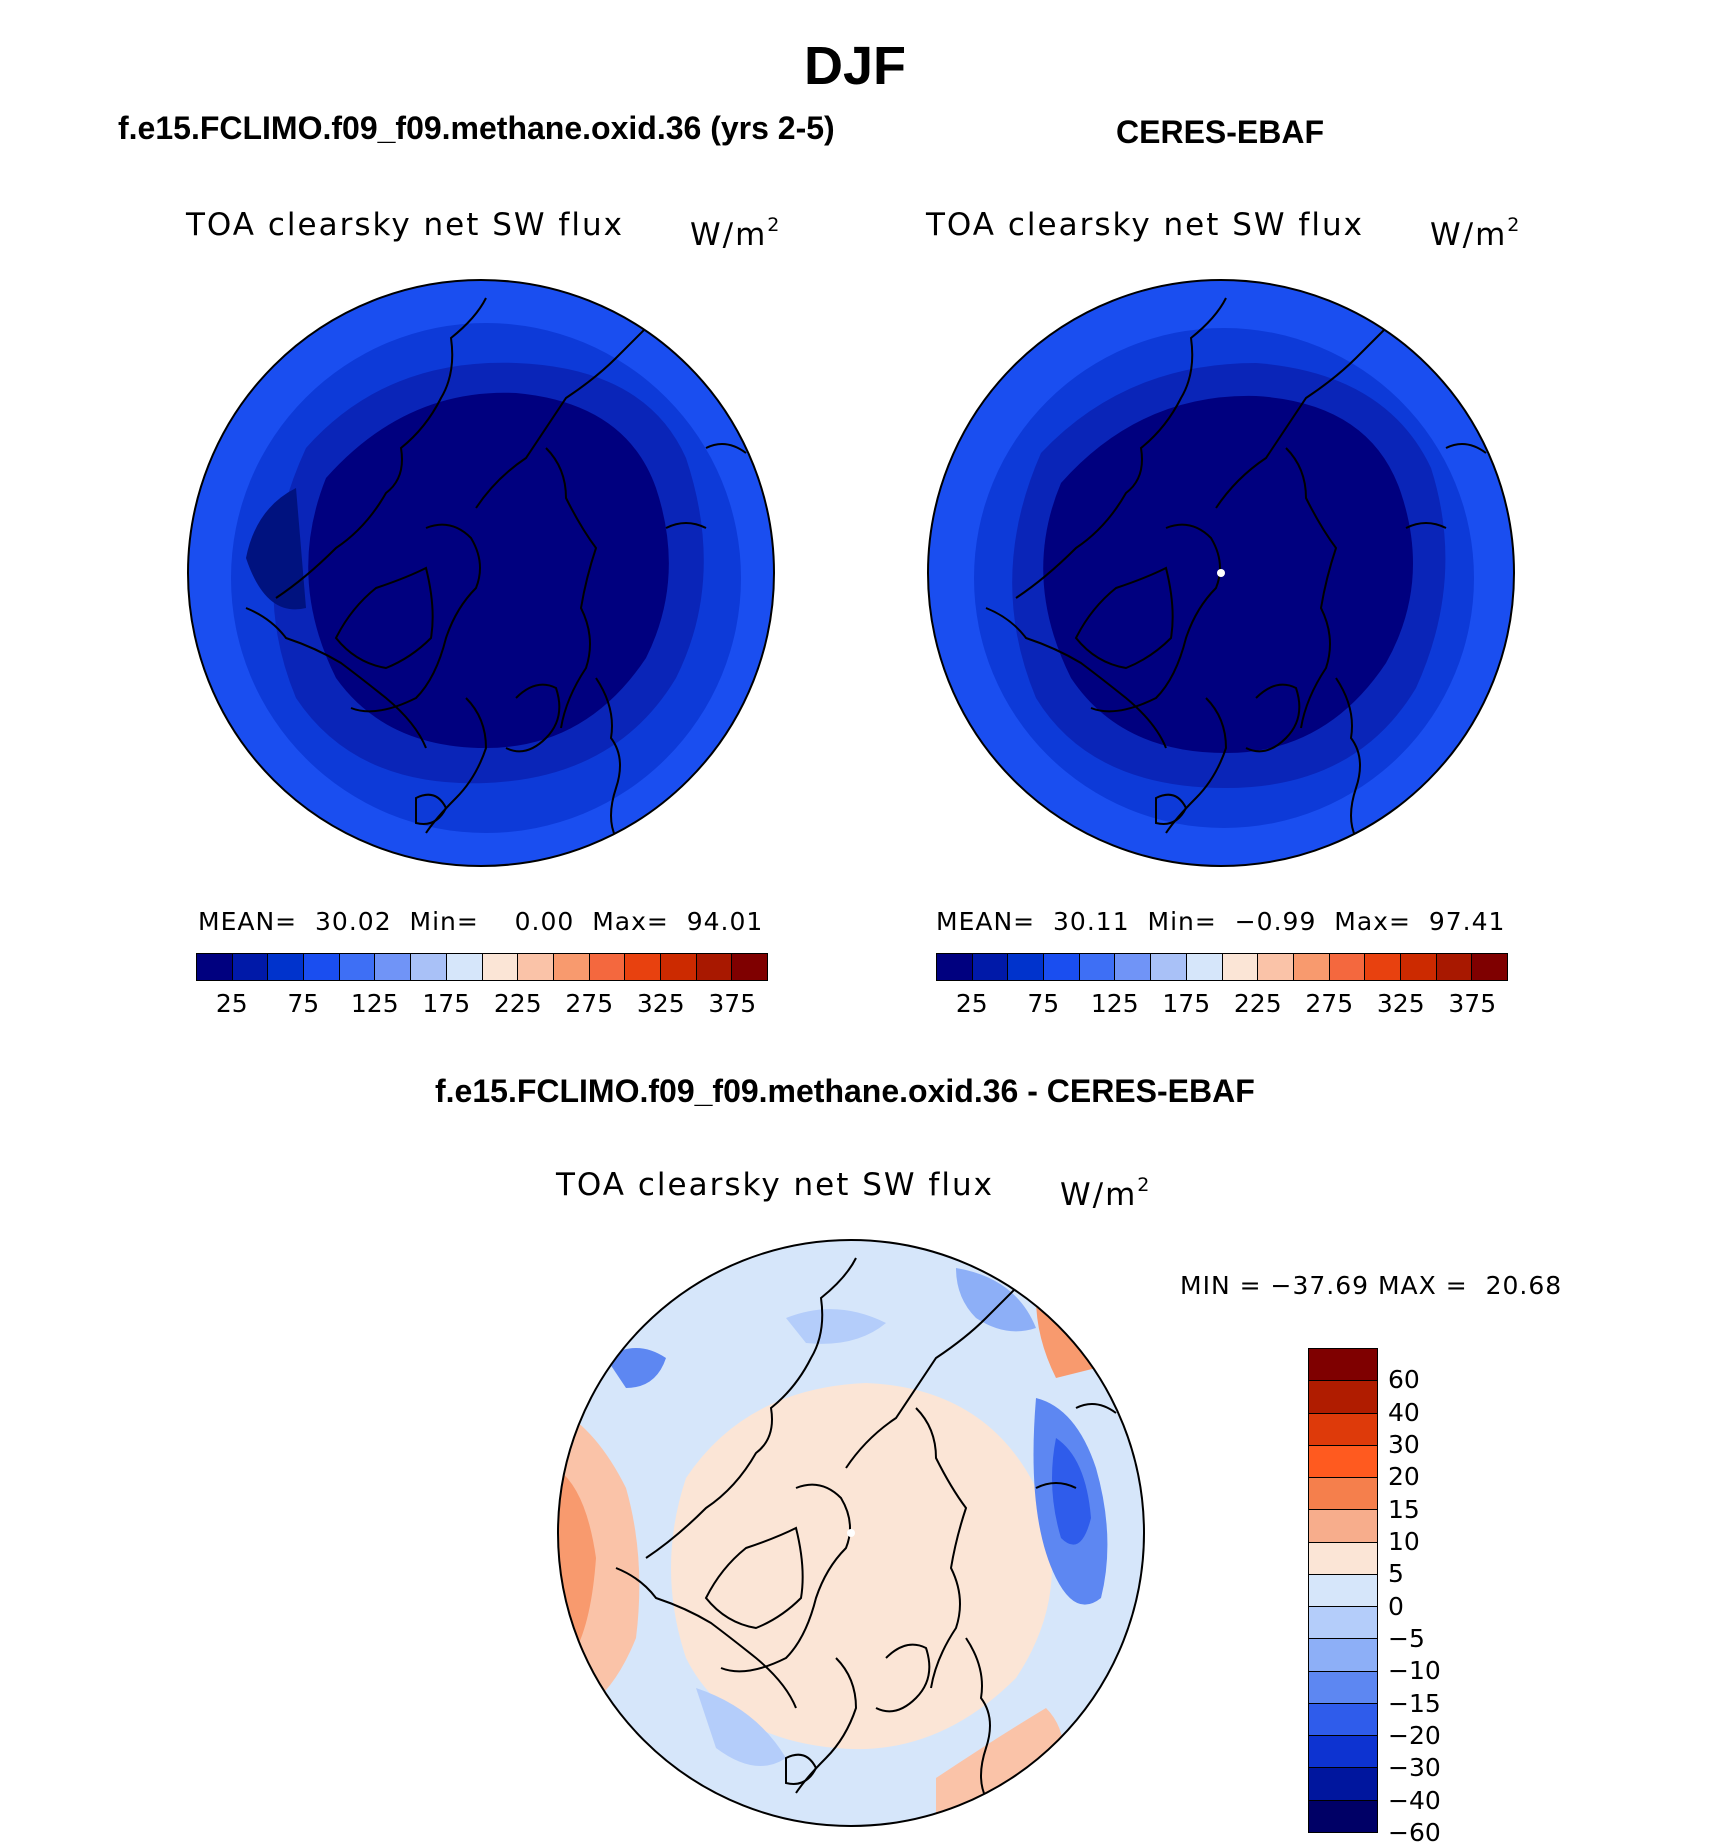  I want to click on colorbar-tick-label: 0, so click(1396, 1606).